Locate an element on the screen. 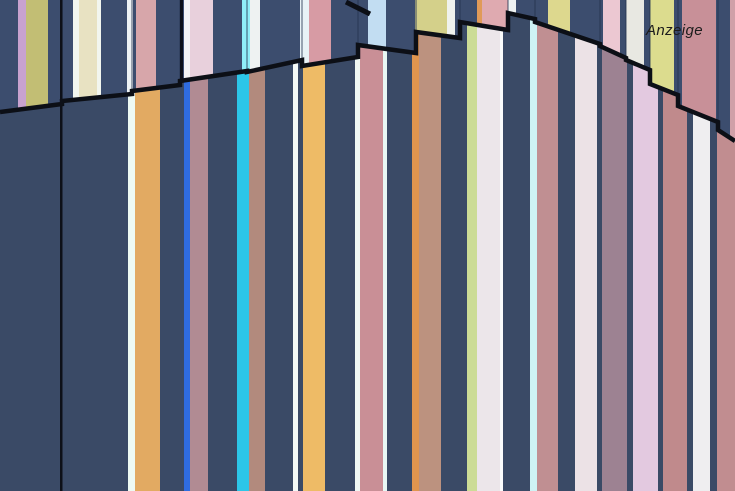  anzeige-label: Anzeige is located at coordinates (675, 30).